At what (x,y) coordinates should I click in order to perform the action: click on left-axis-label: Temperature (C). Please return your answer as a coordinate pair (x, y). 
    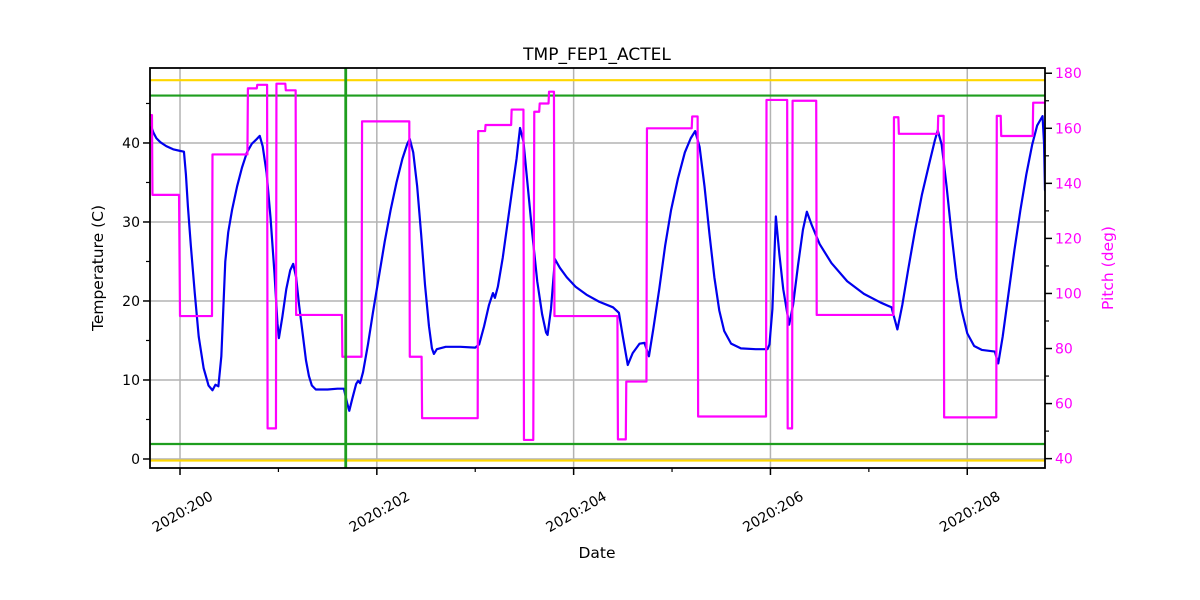
    Looking at the image, I should click on (98, 268).